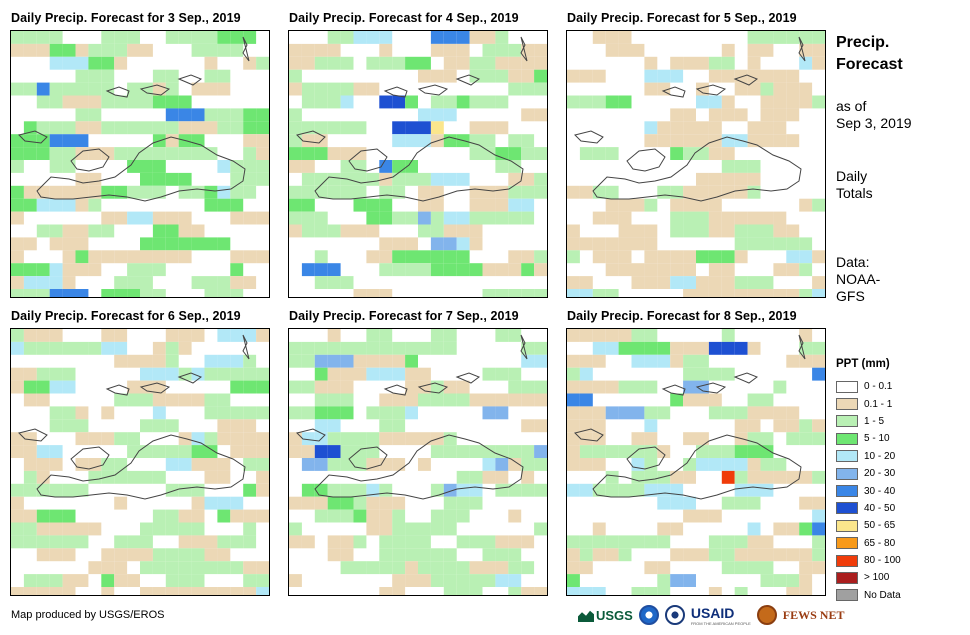 This screenshot has height=635, width=970. What do you see at coordinates (863, 42) in the screenshot?
I see `side-title-line1: Precip.` at bounding box center [863, 42].